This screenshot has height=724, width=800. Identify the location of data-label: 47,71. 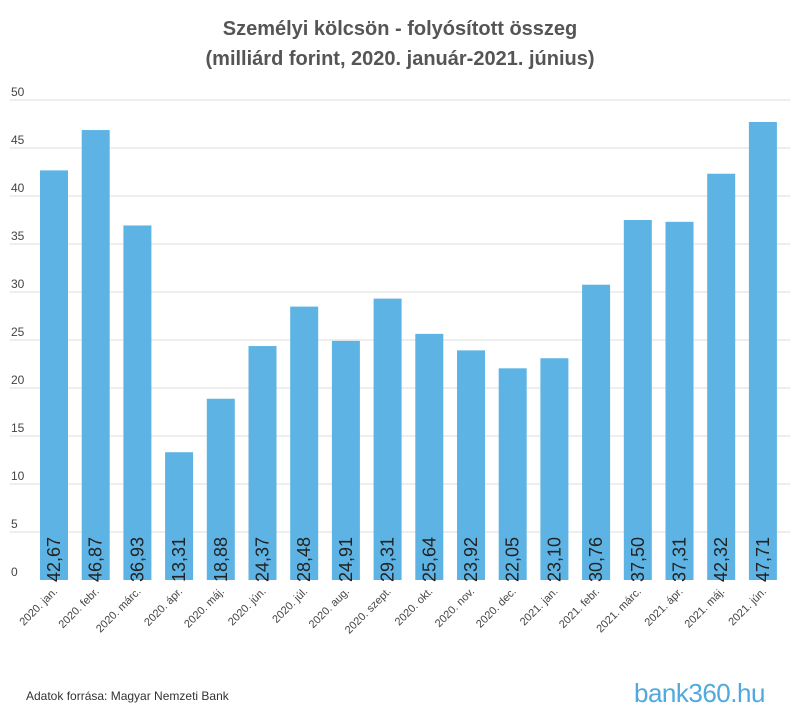
(763, 559).